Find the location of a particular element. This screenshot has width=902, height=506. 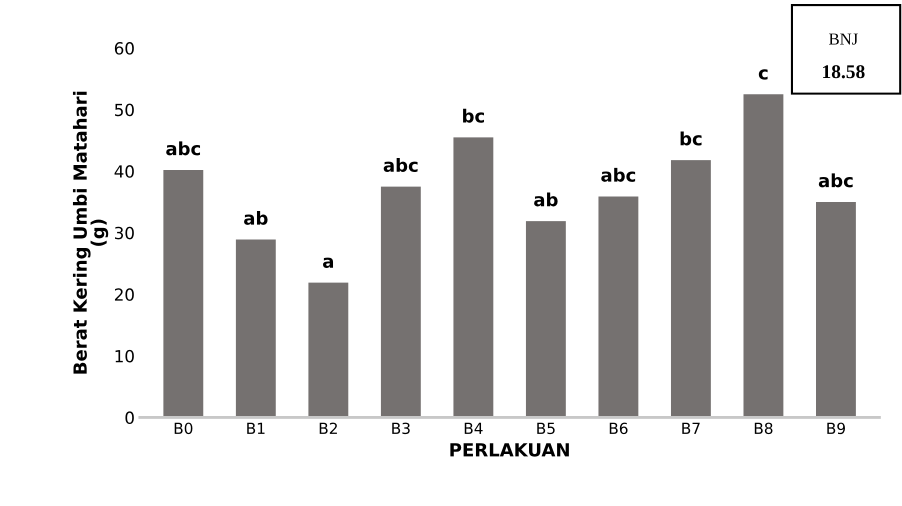

x-tick-label: B8 is located at coordinates (763, 428).